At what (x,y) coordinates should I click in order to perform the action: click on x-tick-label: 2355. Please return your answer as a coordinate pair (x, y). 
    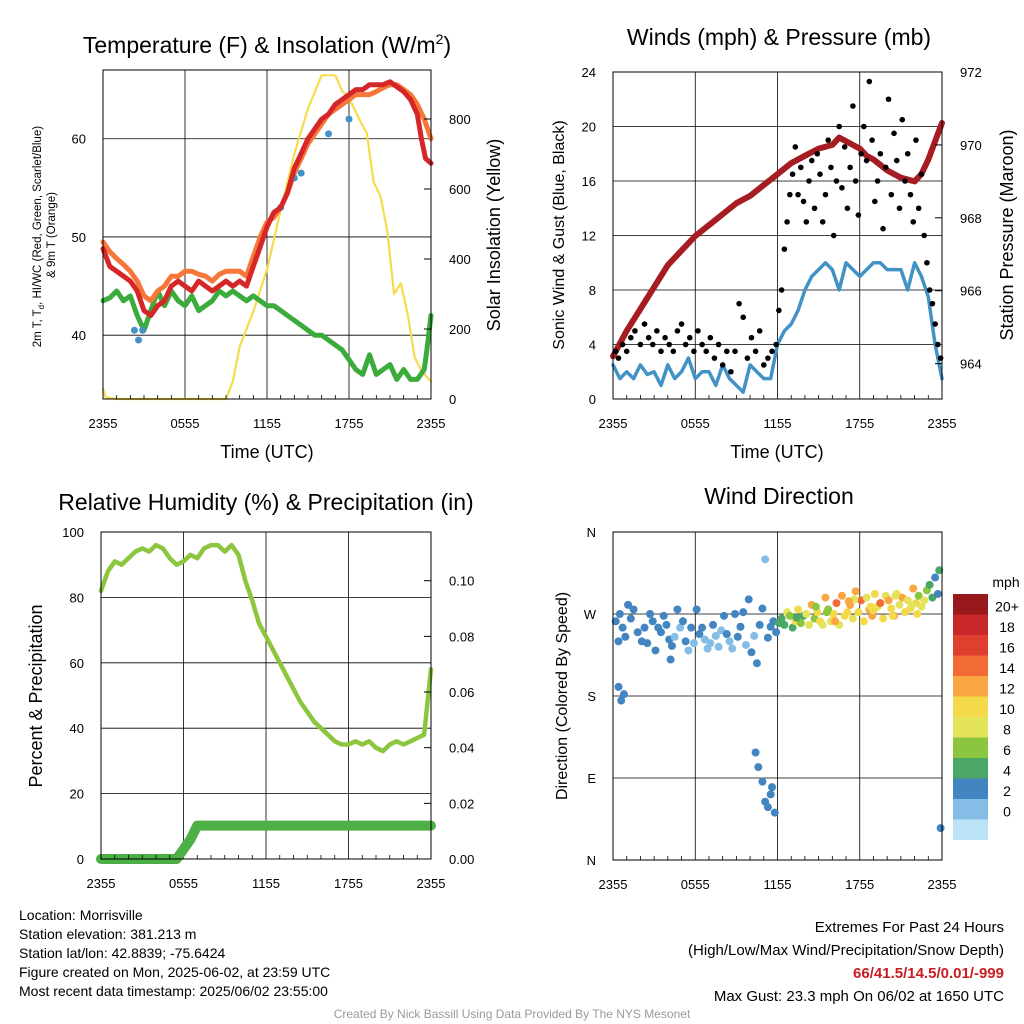
    Looking at the image, I should click on (431, 883).